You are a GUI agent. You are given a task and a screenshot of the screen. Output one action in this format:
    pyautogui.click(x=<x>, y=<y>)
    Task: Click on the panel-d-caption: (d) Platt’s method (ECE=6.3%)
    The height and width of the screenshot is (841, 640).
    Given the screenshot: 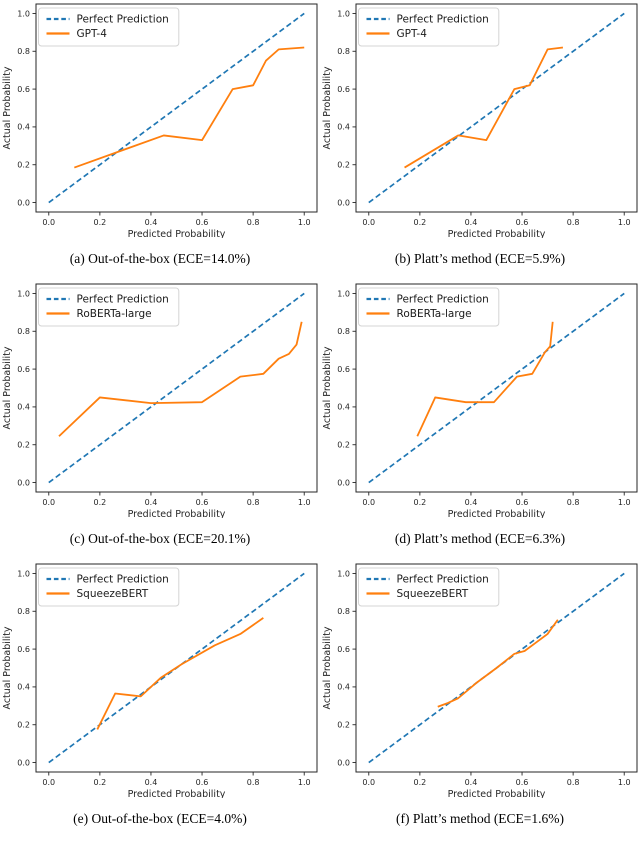 What is the action you would take?
    pyautogui.click(x=480, y=538)
    